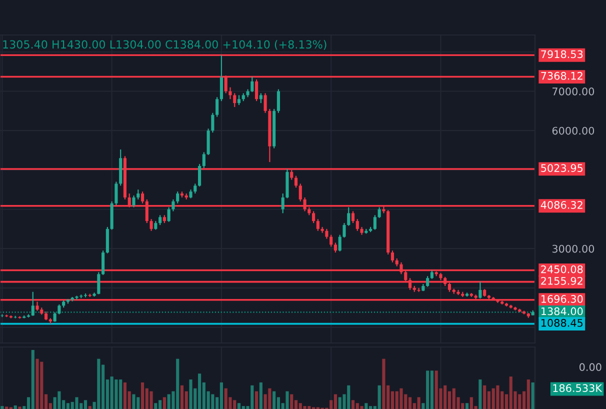 This screenshot has height=409, width=606. What do you see at coordinates (573, 130) in the screenshot?
I see `y-tick-label: 6000.00` at bounding box center [573, 130].